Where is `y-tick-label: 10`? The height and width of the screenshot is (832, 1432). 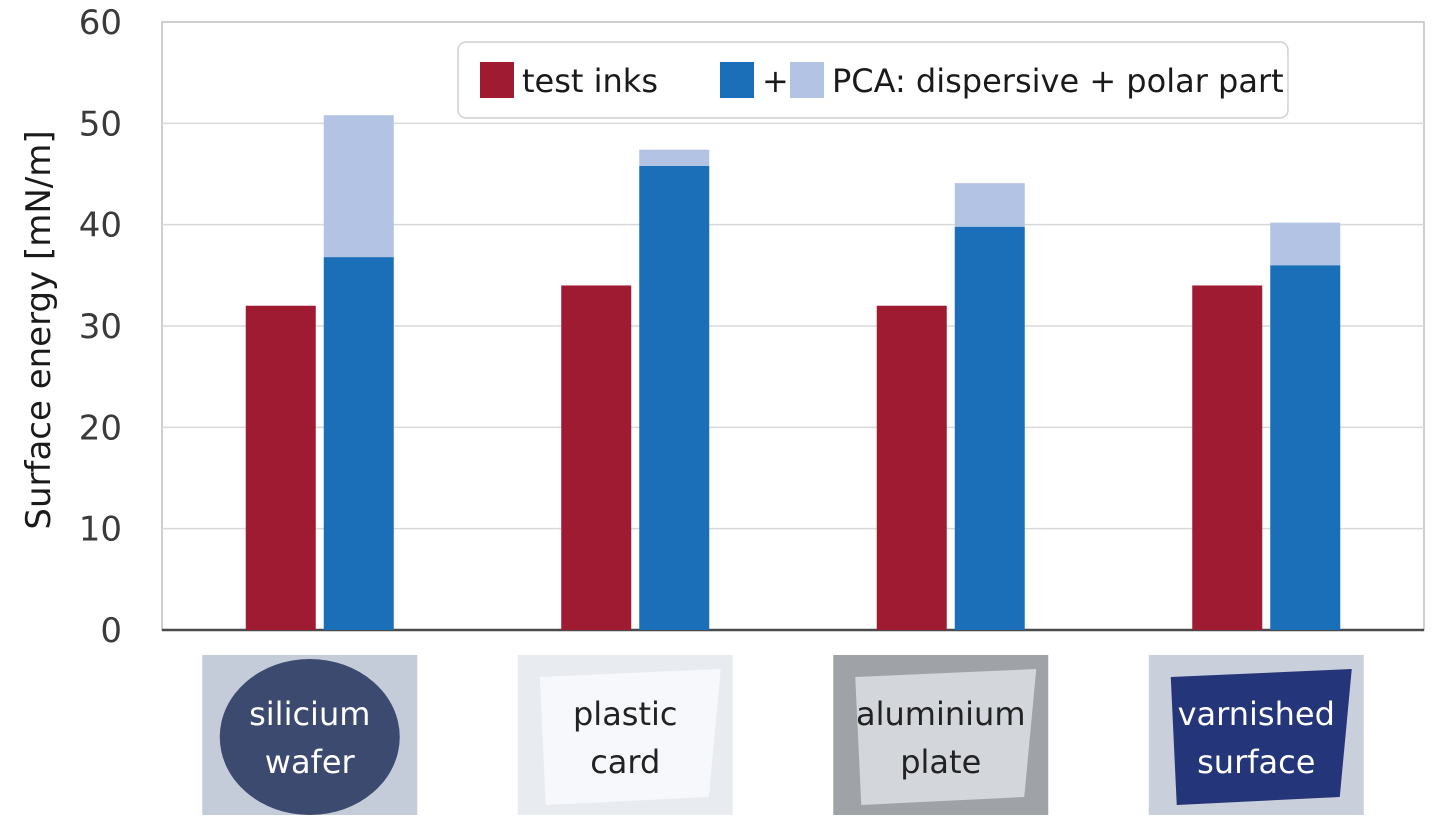 y-tick-label: 10 is located at coordinates (100, 530).